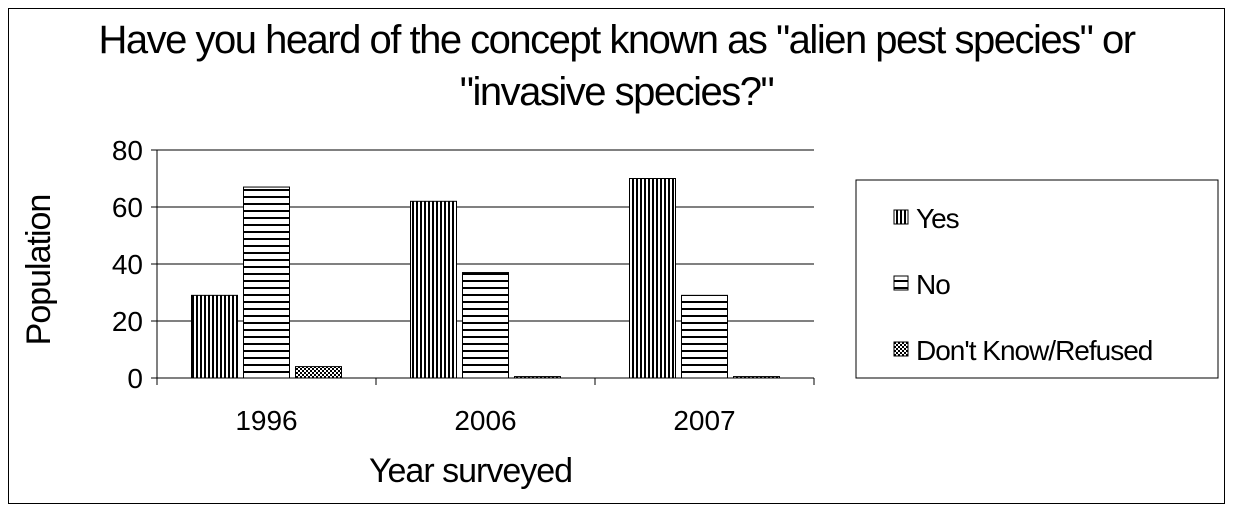  What do you see at coordinates (127, 264) in the screenshot?
I see `y-tick-label: 40` at bounding box center [127, 264].